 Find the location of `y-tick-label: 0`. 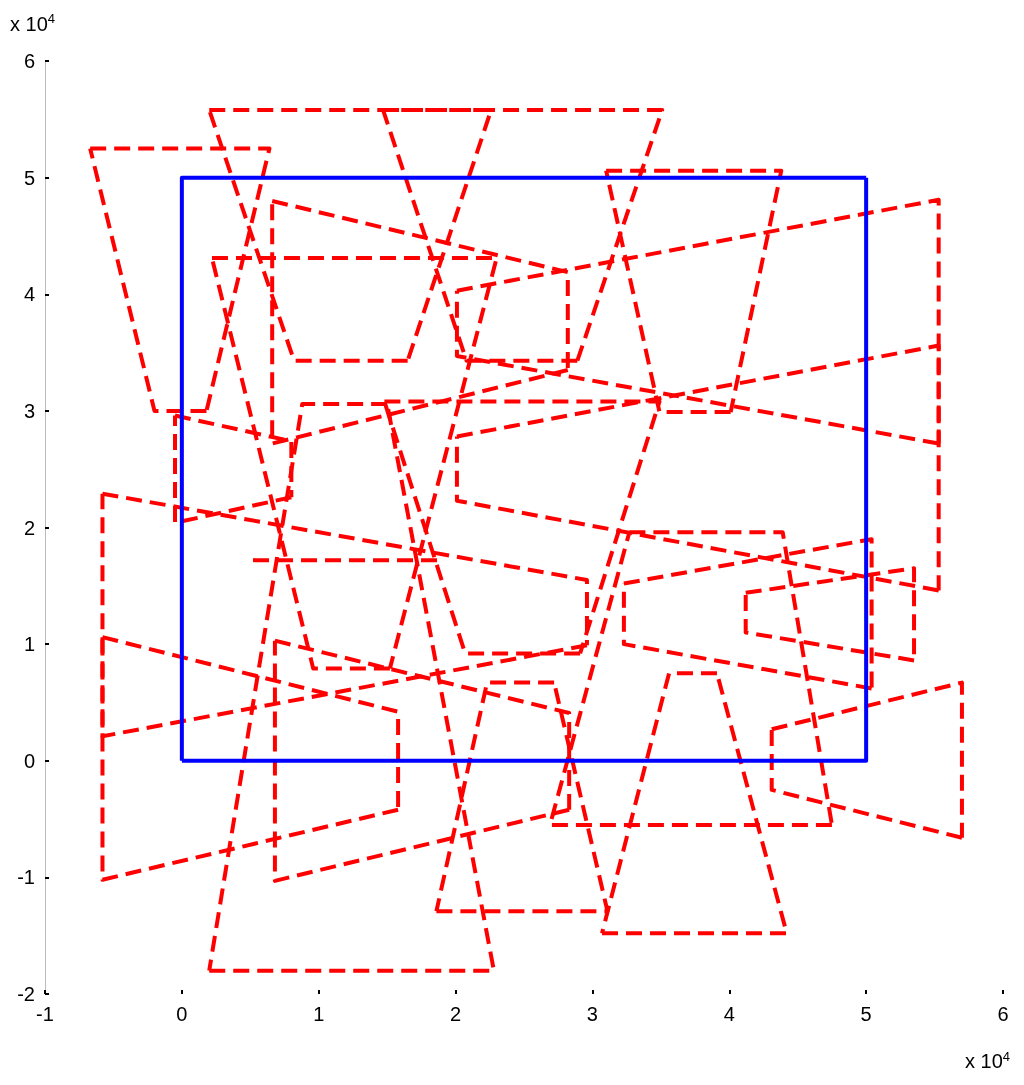

y-tick-label: 0 is located at coordinates (29, 760).